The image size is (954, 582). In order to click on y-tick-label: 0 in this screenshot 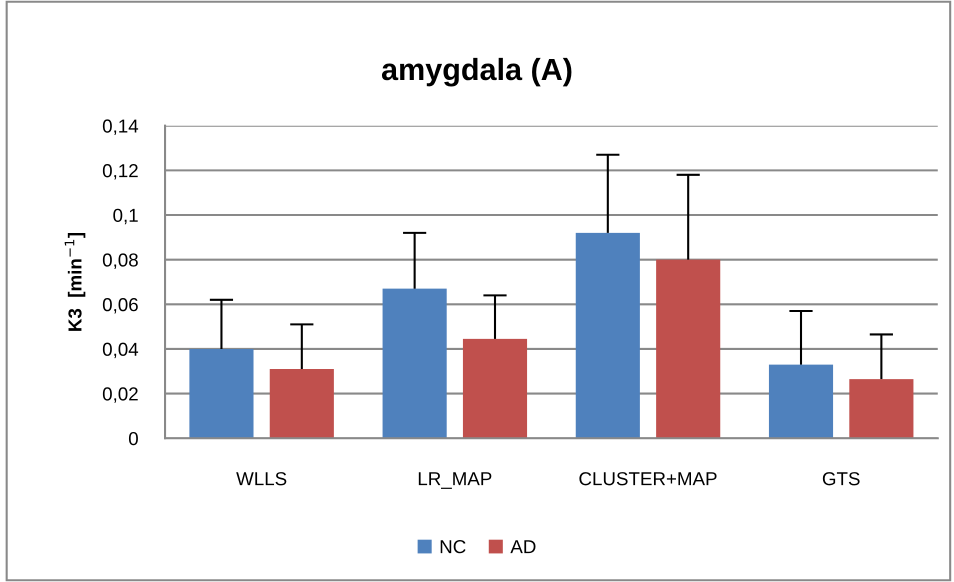, I will do `click(133, 439)`.